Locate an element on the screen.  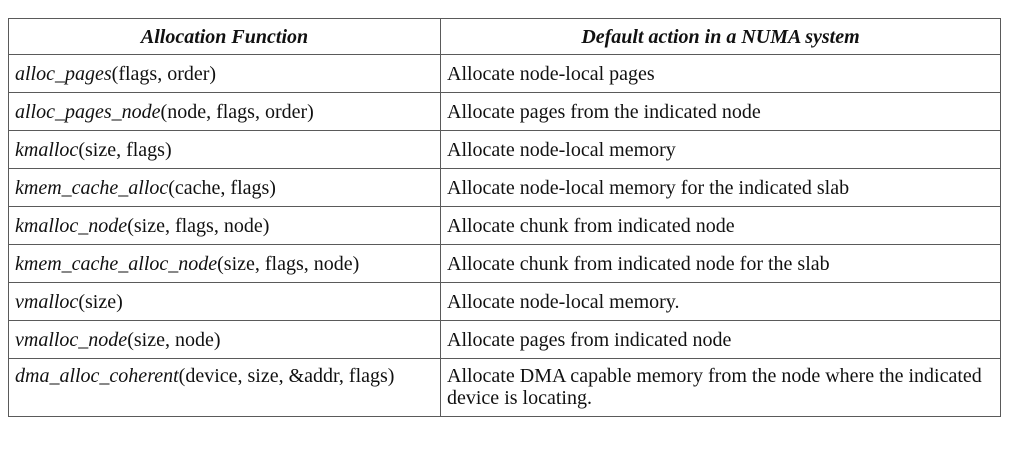
function-cell: kmalloc_node(size, flags, node) is located at coordinates (224, 225).